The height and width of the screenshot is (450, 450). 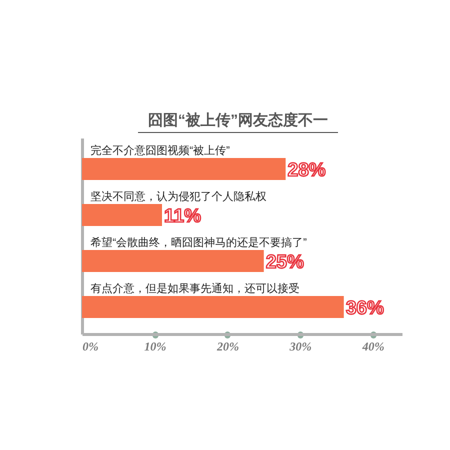 What do you see at coordinates (238, 120) in the screenshot?
I see `chart-title: 囧图“被上传”网友态度不一` at bounding box center [238, 120].